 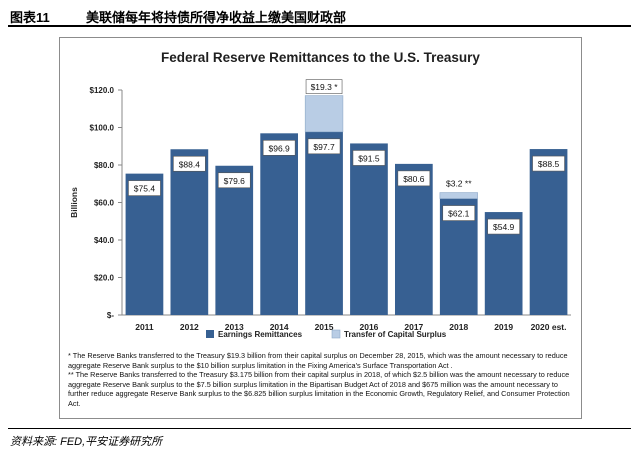 I want to click on header-divider, so click(x=319, y=26).